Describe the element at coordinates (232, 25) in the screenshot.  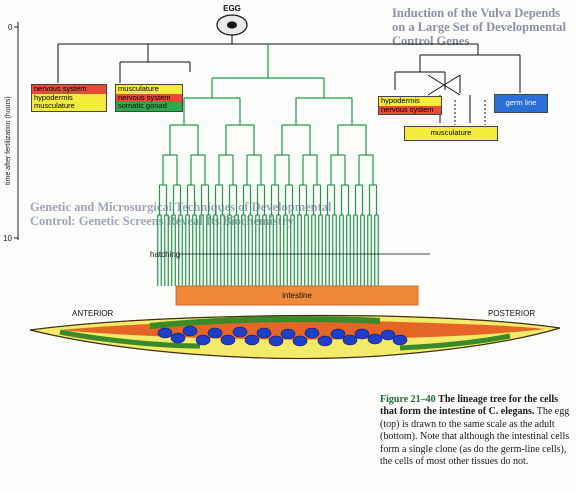
I see `egg-icon` at that location.